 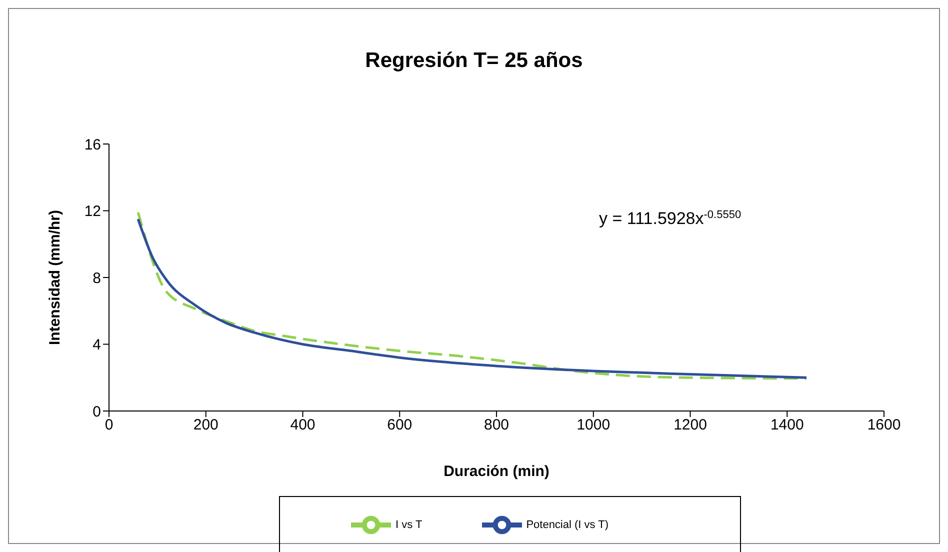 What do you see at coordinates (303, 425) in the screenshot?
I see `x-tick-label: 400` at bounding box center [303, 425].